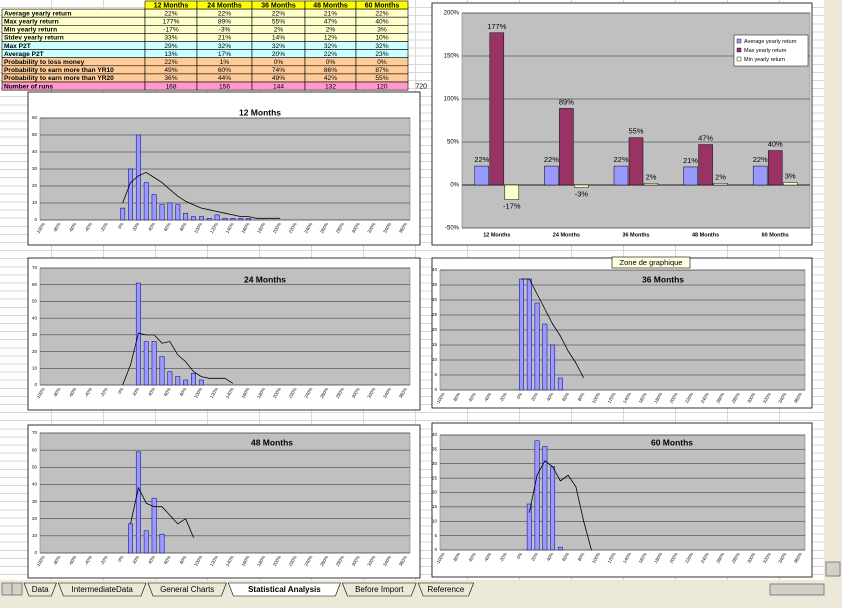 This screenshot has height=608, width=842. What do you see at coordinates (435, 449) in the screenshot?
I see `y-tick-label: 35` at bounding box center [435, 449].